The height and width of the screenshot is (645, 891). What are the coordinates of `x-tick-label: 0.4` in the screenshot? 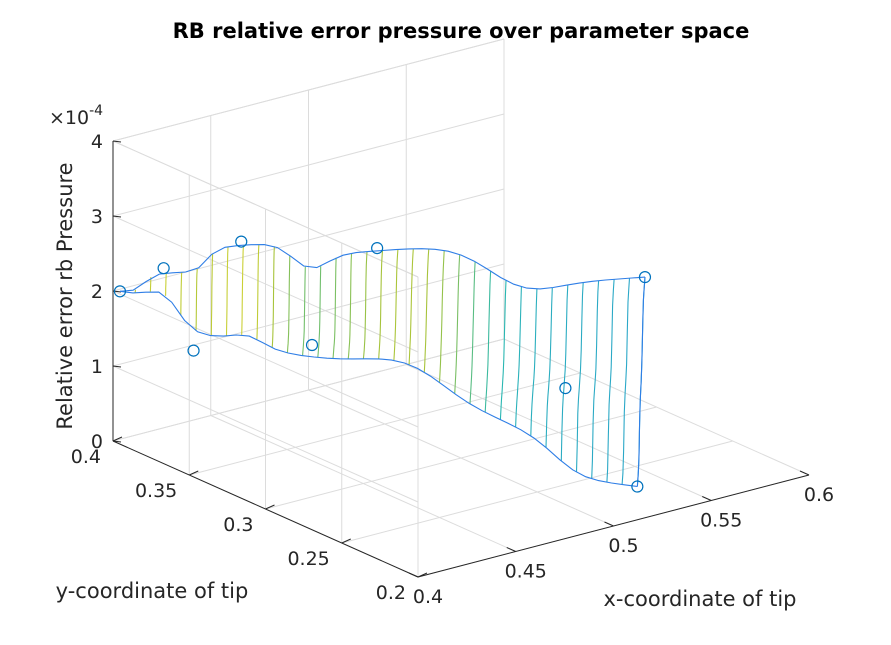 It's located at (428, 597).